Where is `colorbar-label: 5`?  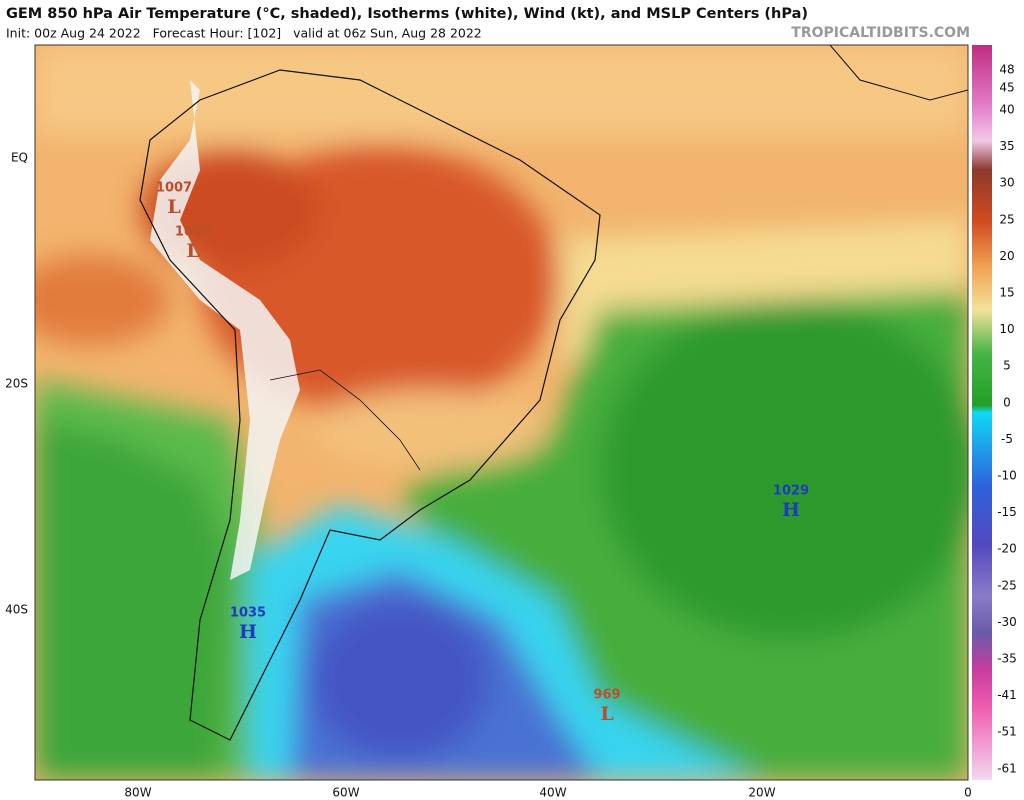
colorbar-label: 5 is located at coordinates (1007, 366).